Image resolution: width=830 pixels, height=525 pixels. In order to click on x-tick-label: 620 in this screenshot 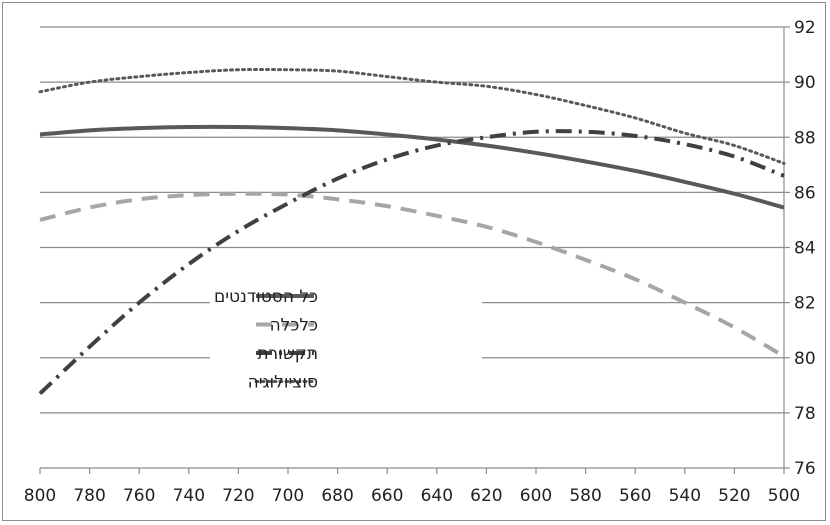, I will do `click(486, 496)`.